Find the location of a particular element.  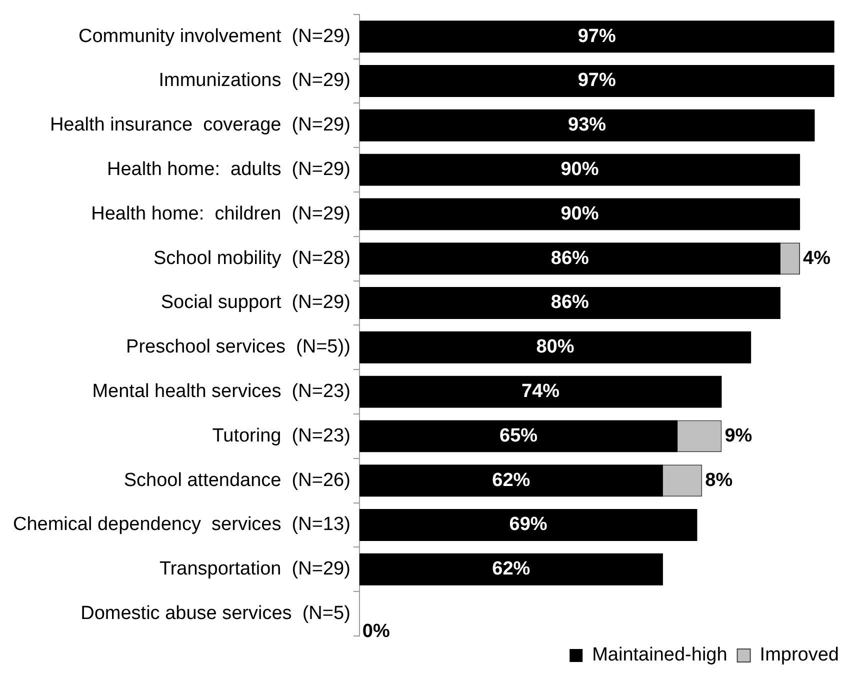

data-label: 74% is located at coordinates (541, 391).